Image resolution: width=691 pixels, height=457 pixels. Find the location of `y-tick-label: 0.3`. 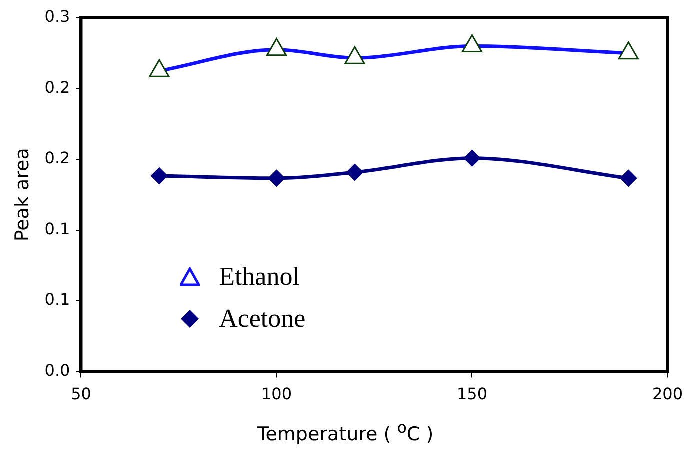

y-tick-label: 0.3 is located at coordinates (57, 16).